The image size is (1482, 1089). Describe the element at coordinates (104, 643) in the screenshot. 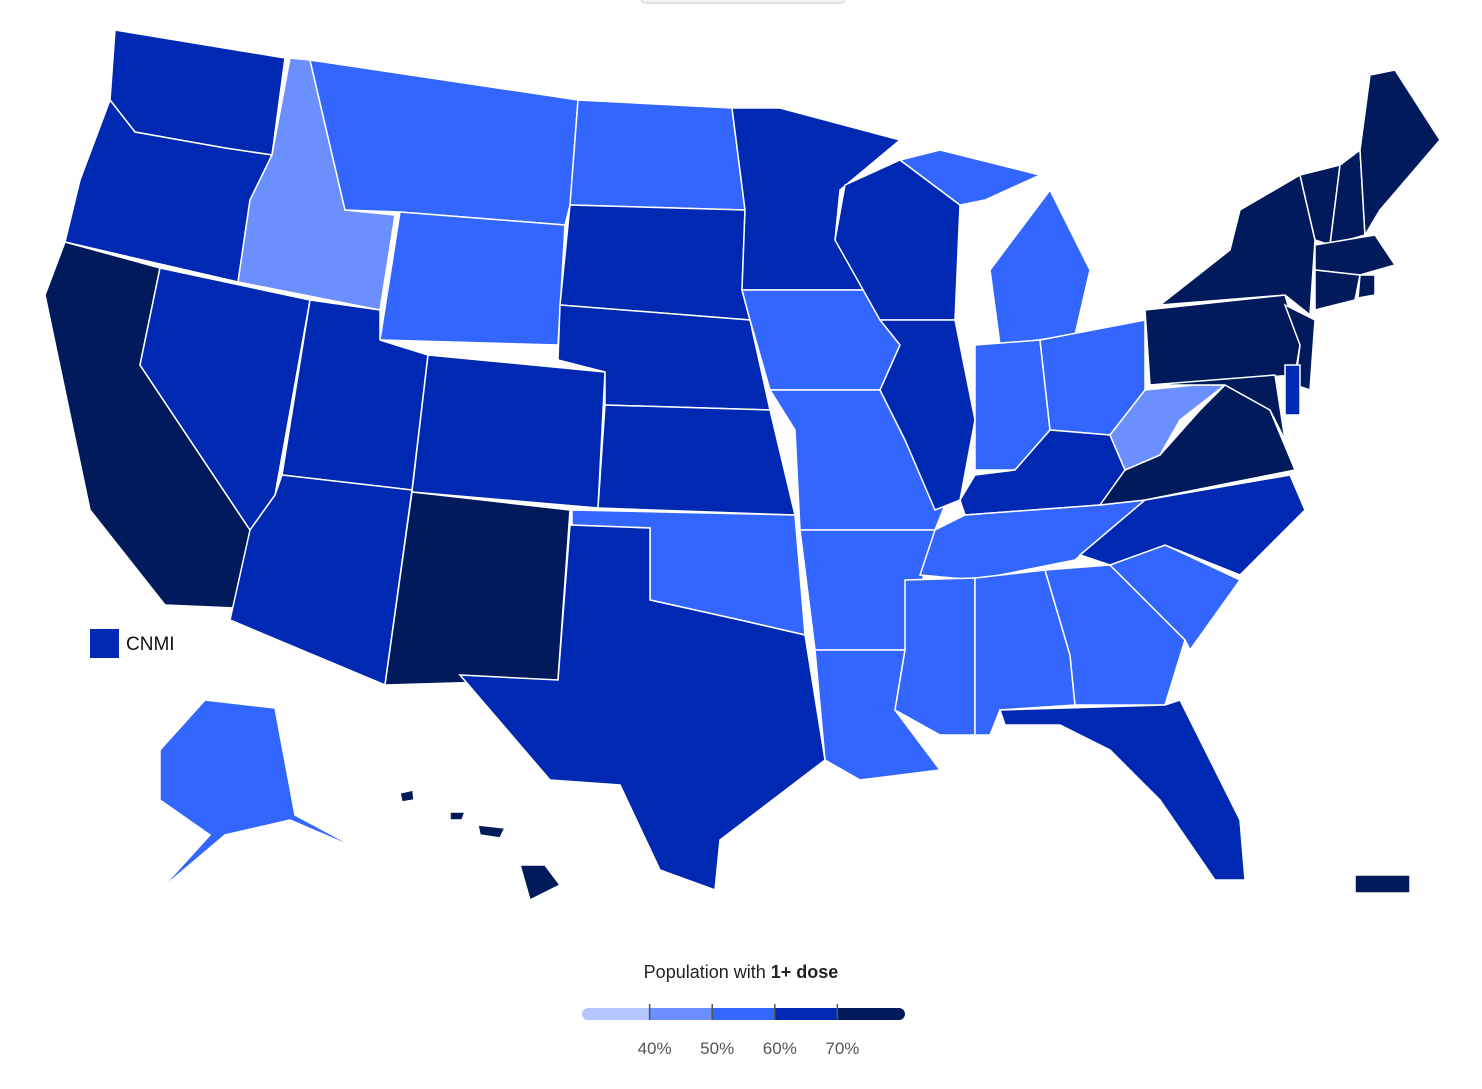

I see `cnmi-swatch` at that location.